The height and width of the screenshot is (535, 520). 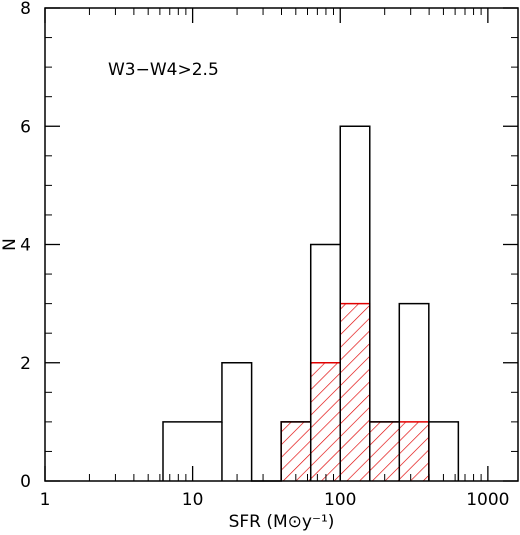 I want to click on x-tick-label: 1, so click(x=45, y=500).